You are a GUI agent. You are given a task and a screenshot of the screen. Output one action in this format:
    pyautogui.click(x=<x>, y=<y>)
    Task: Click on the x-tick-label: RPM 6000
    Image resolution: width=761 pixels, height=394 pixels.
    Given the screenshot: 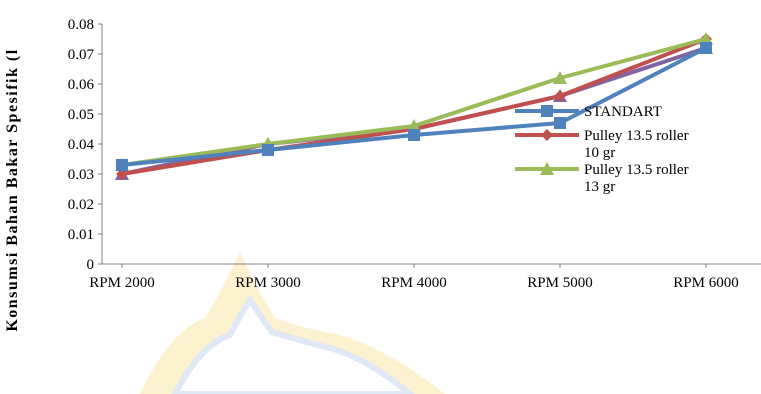 What is the action you would take?
    pyautogui.click(x=705, y=283)
    